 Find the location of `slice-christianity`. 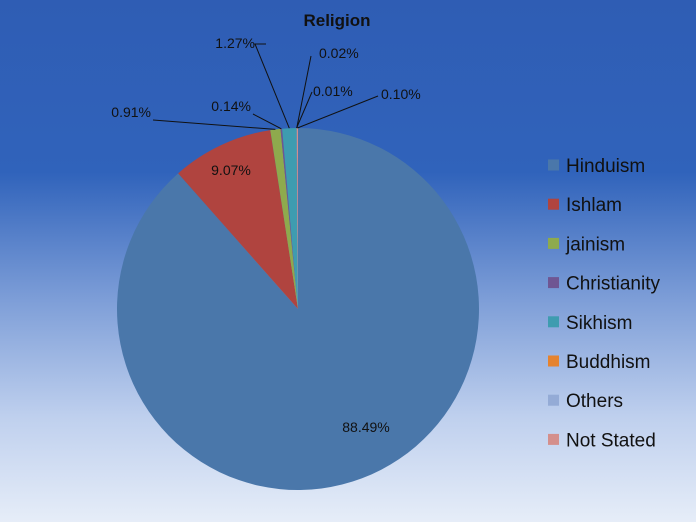

slice-christianity is located at coordinates (289, 218).